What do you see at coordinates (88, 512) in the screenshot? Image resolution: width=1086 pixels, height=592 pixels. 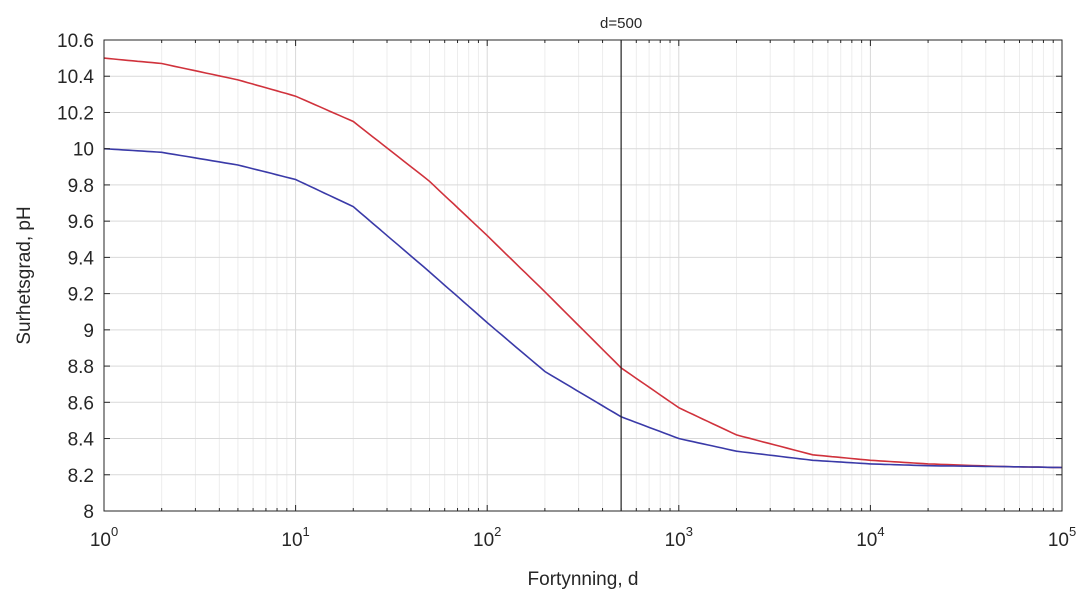 I see `y-tick-label: 8` at bounding box center [88, 512].